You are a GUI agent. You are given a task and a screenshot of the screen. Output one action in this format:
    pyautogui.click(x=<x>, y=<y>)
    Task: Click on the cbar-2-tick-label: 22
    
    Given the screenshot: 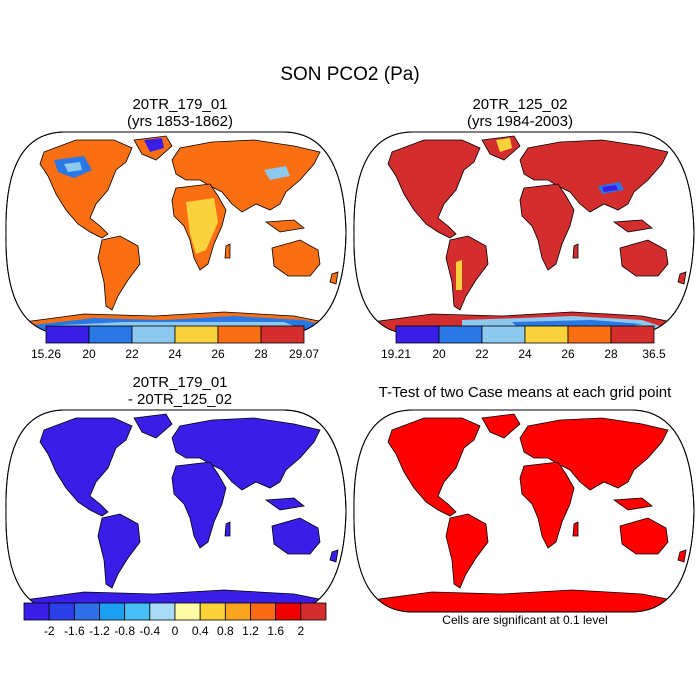 What is the action you would take?
    pyautogui.click(x=482, y=354)
    